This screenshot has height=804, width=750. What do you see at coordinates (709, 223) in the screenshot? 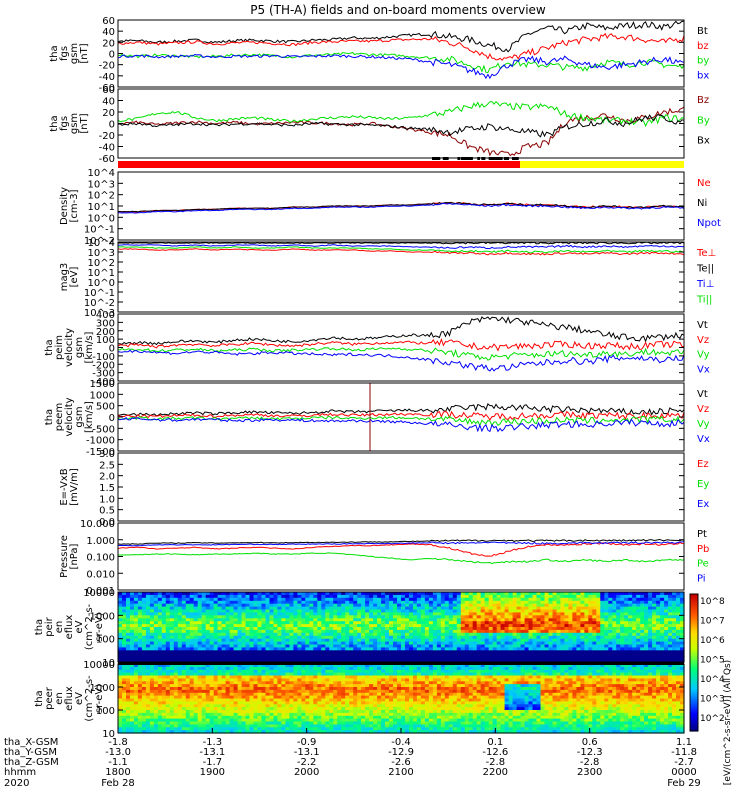
I see `legend-label: Npot` at bounding box center [709, 223].